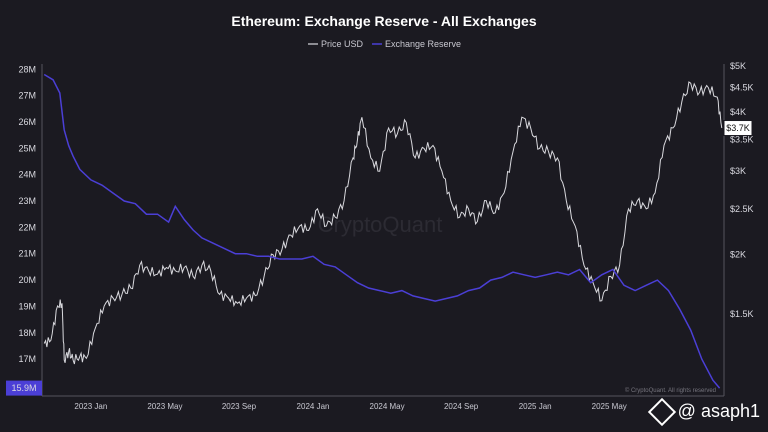 Image resolution: width=768 pixels, height=432 pixels. I want to click on author-tag: @ asaph1, so click(703, 411).